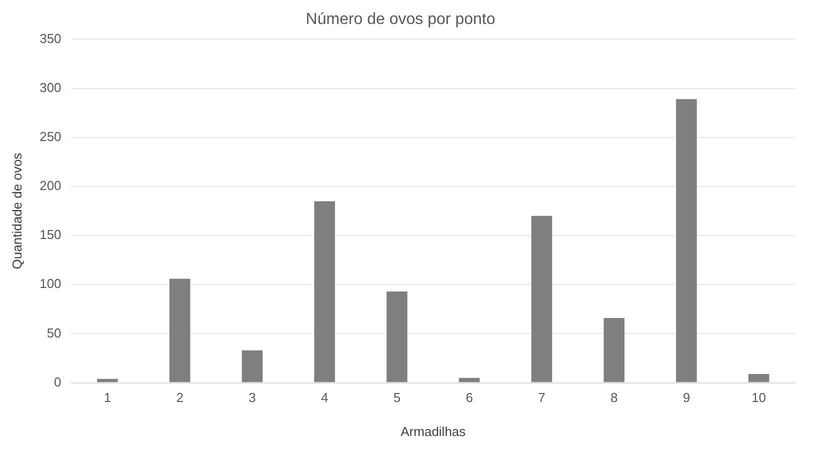  Describe the element at coordinates (252, 398) in the screenshot. I see `x-tick-label: 3` at that location.